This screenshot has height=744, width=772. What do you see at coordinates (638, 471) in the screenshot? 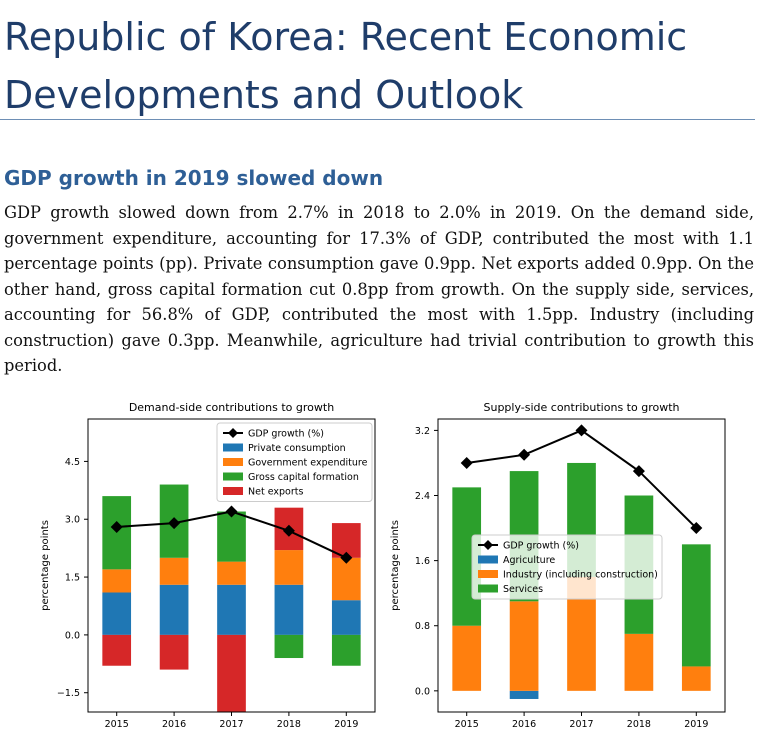
I see `supply-gdp-marker-2018` at bounding box center [638, 471].